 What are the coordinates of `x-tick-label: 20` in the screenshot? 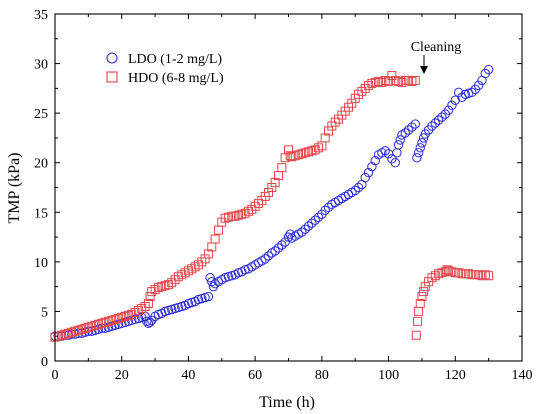 It's located at (122, 375).